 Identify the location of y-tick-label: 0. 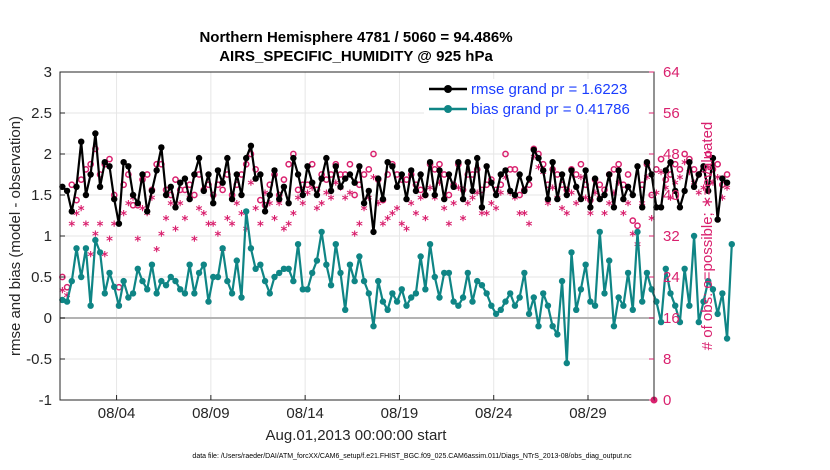
(48, 318).